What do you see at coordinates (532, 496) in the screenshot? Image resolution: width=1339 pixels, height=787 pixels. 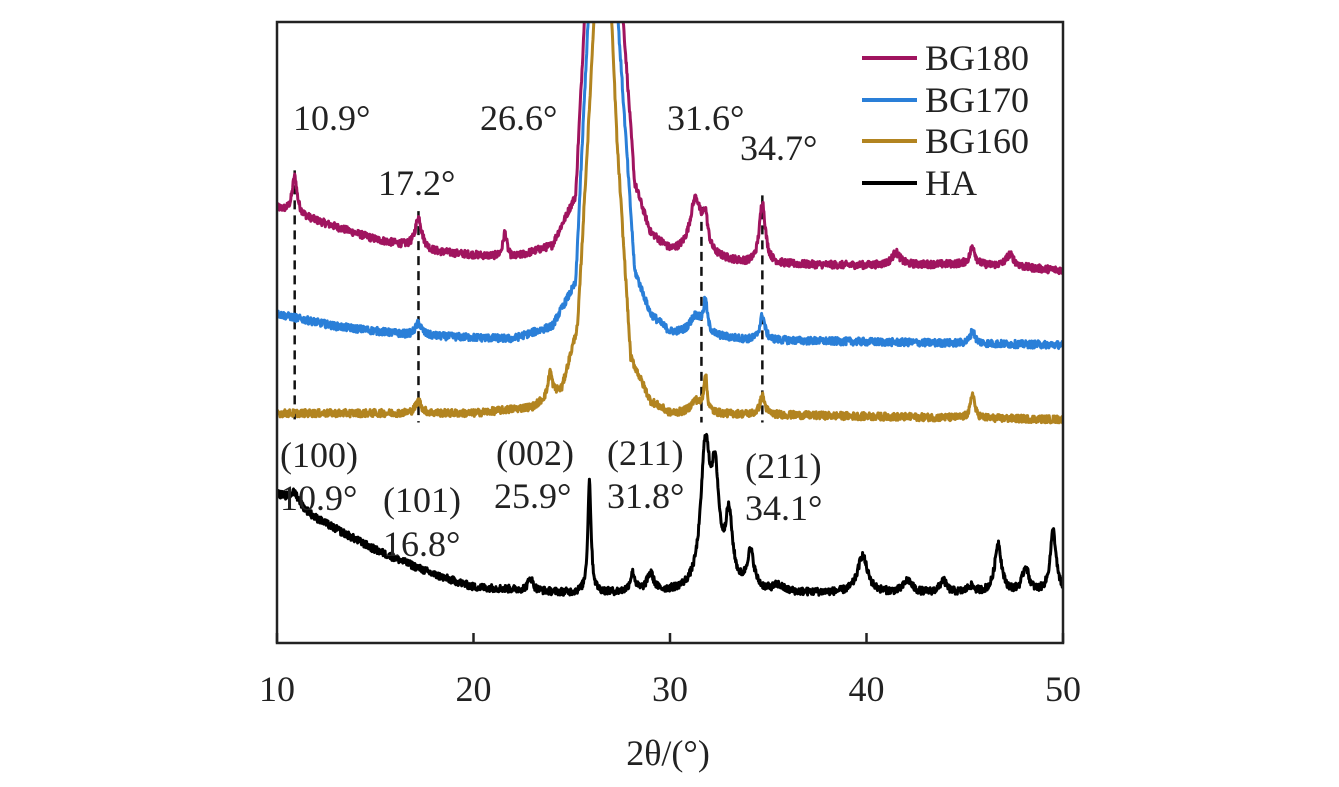 I see `annotation-ha-angle-25.9: 25.9°` at bounding box center [532, 496].